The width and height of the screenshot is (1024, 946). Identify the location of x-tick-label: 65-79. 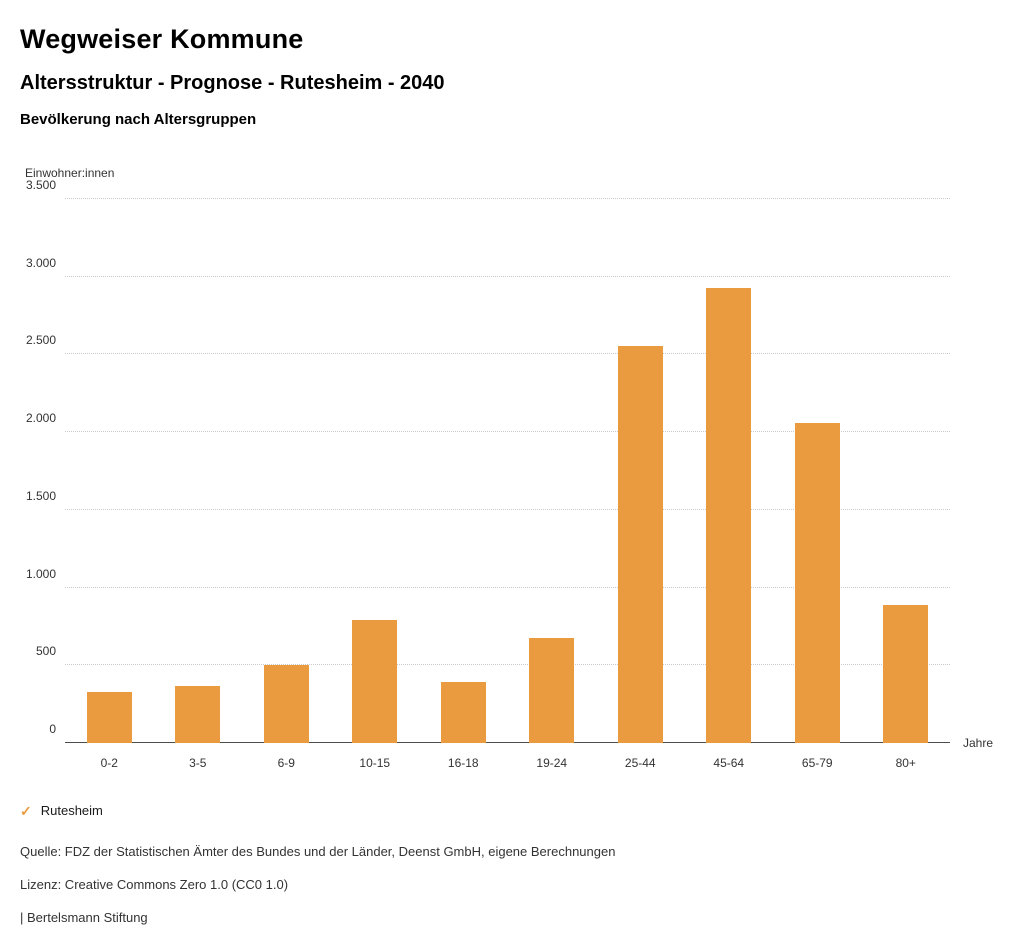
(817, 763).